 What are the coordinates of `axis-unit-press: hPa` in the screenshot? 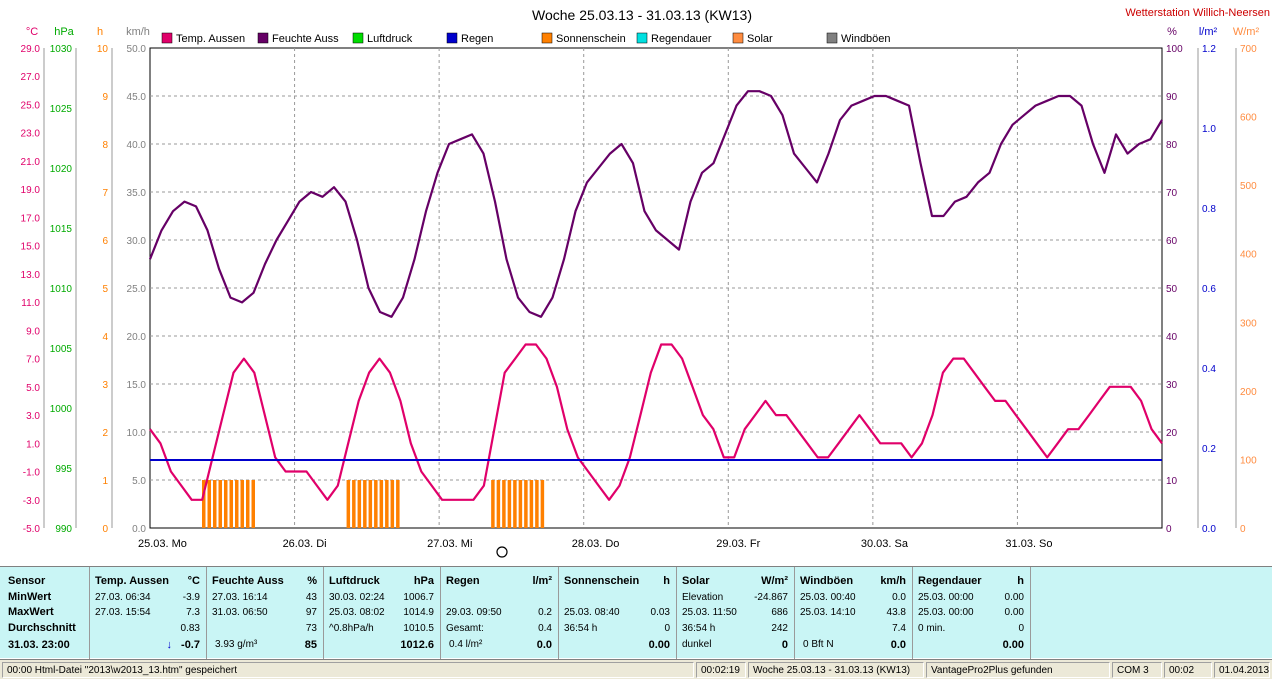 It's located at (64, 32).